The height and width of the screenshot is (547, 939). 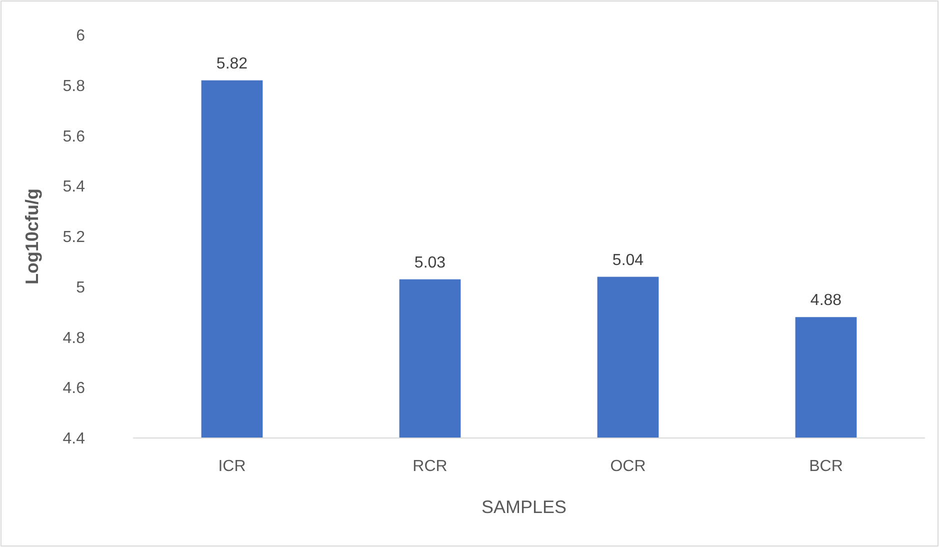 What do you see at coordinates (628, 466) in the screenshot?
I see `x-tick-label: OCR` at bounding box center [628, 466].